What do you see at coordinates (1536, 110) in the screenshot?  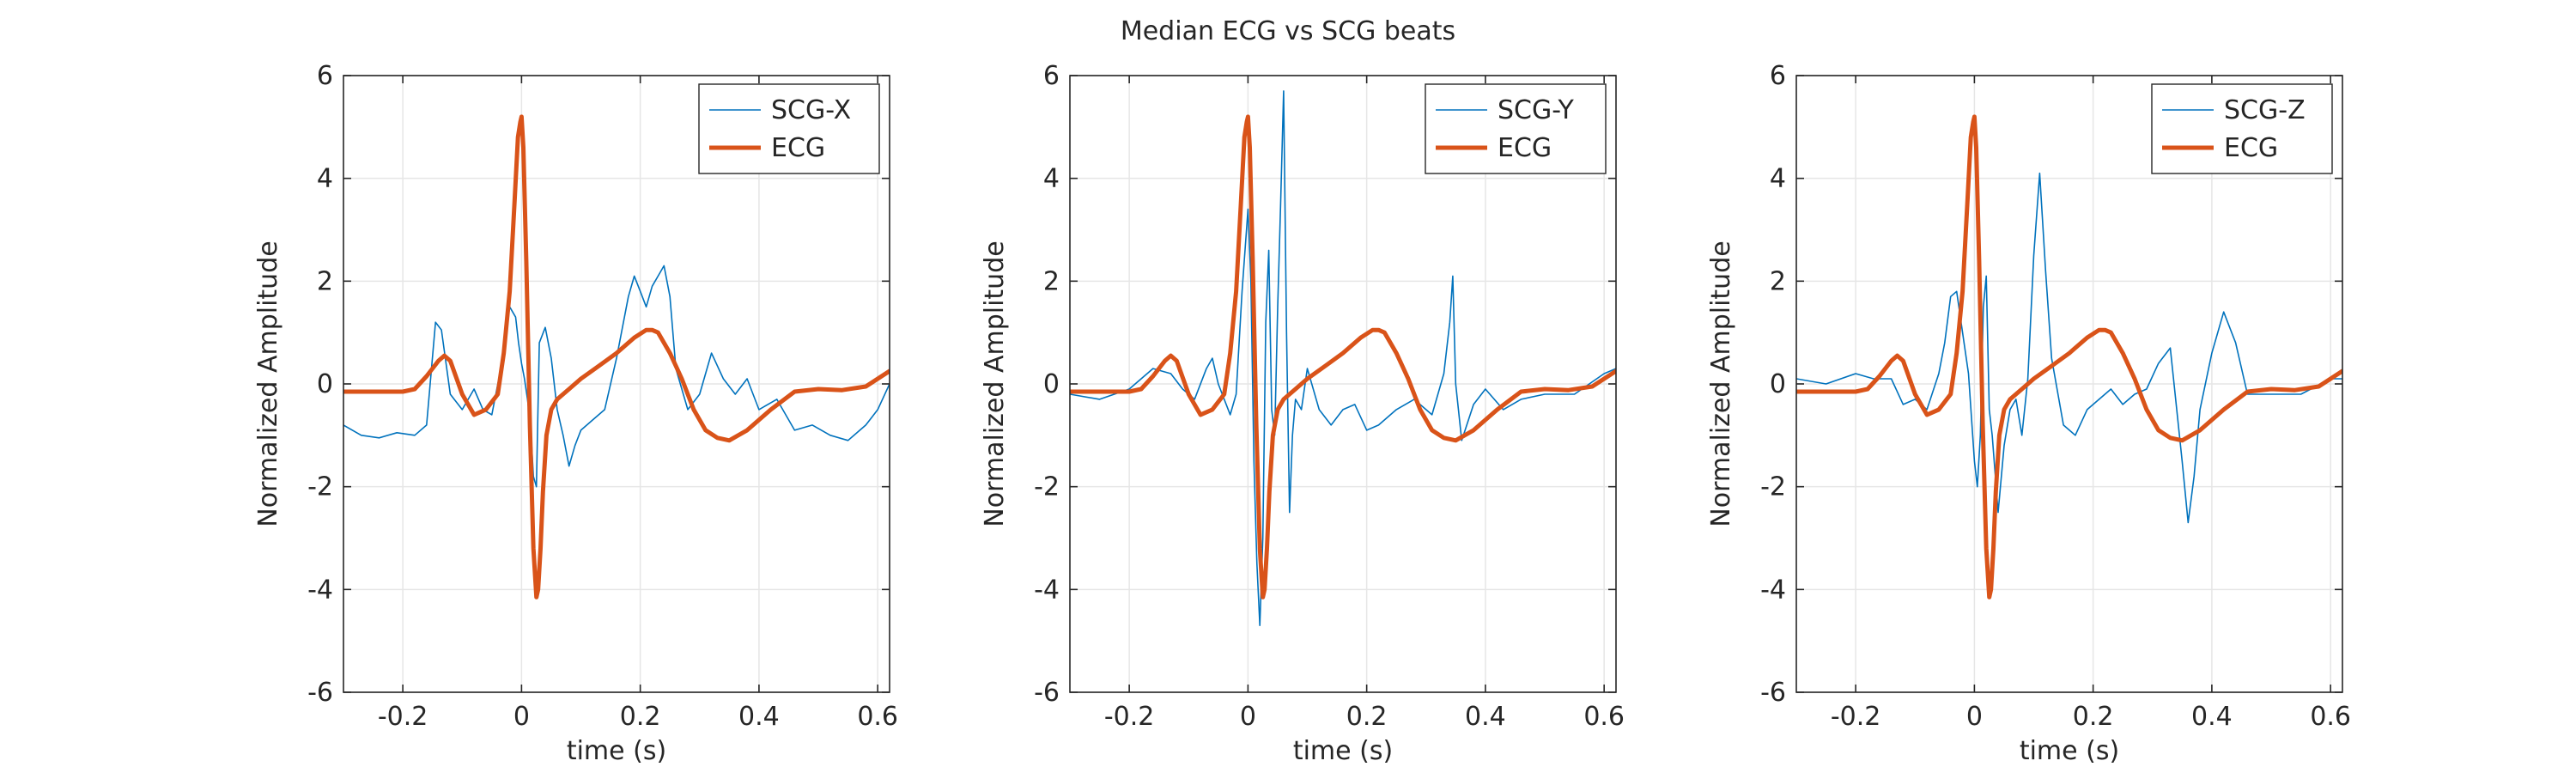 I see `legend-label: SCG-Y` at bounding box center [1536, 110].